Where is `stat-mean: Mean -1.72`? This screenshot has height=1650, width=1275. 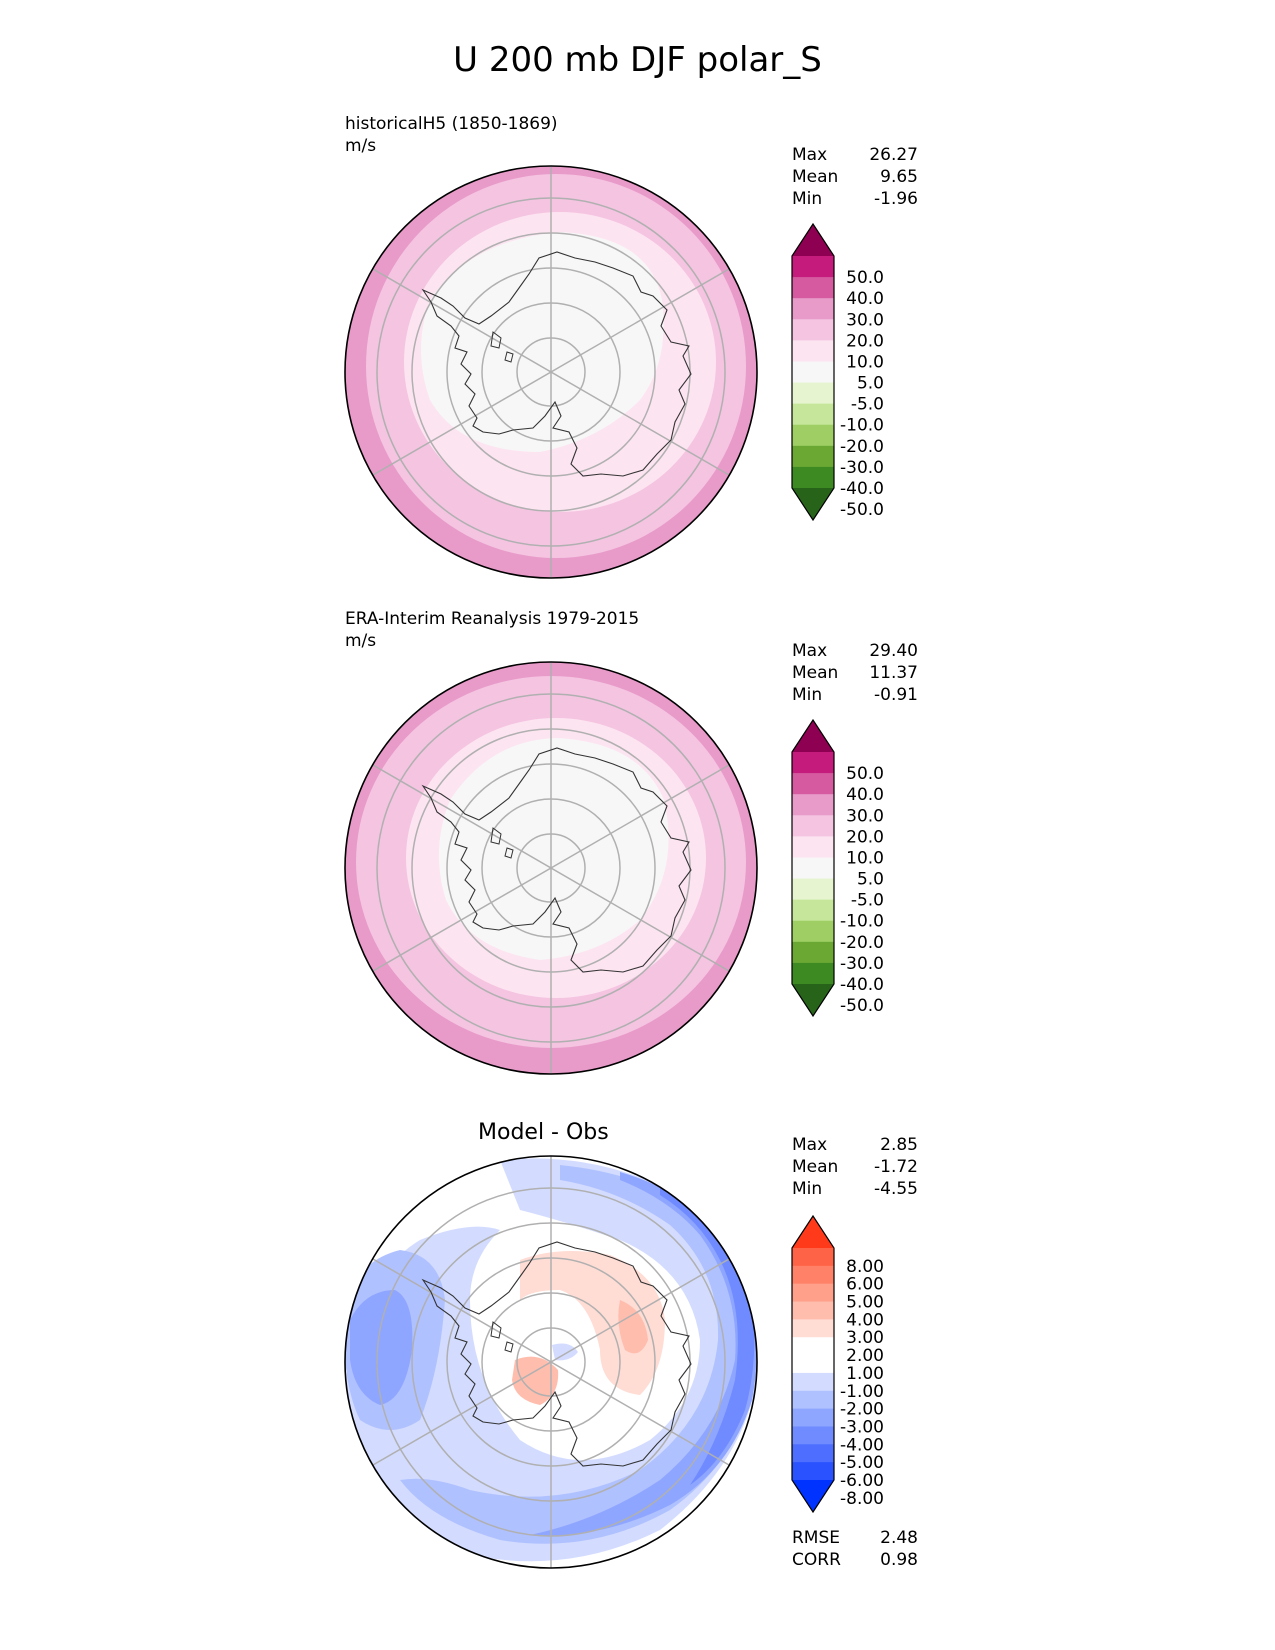
stat-mean: Mean -1.72 is located at coordinates (855, 1167).